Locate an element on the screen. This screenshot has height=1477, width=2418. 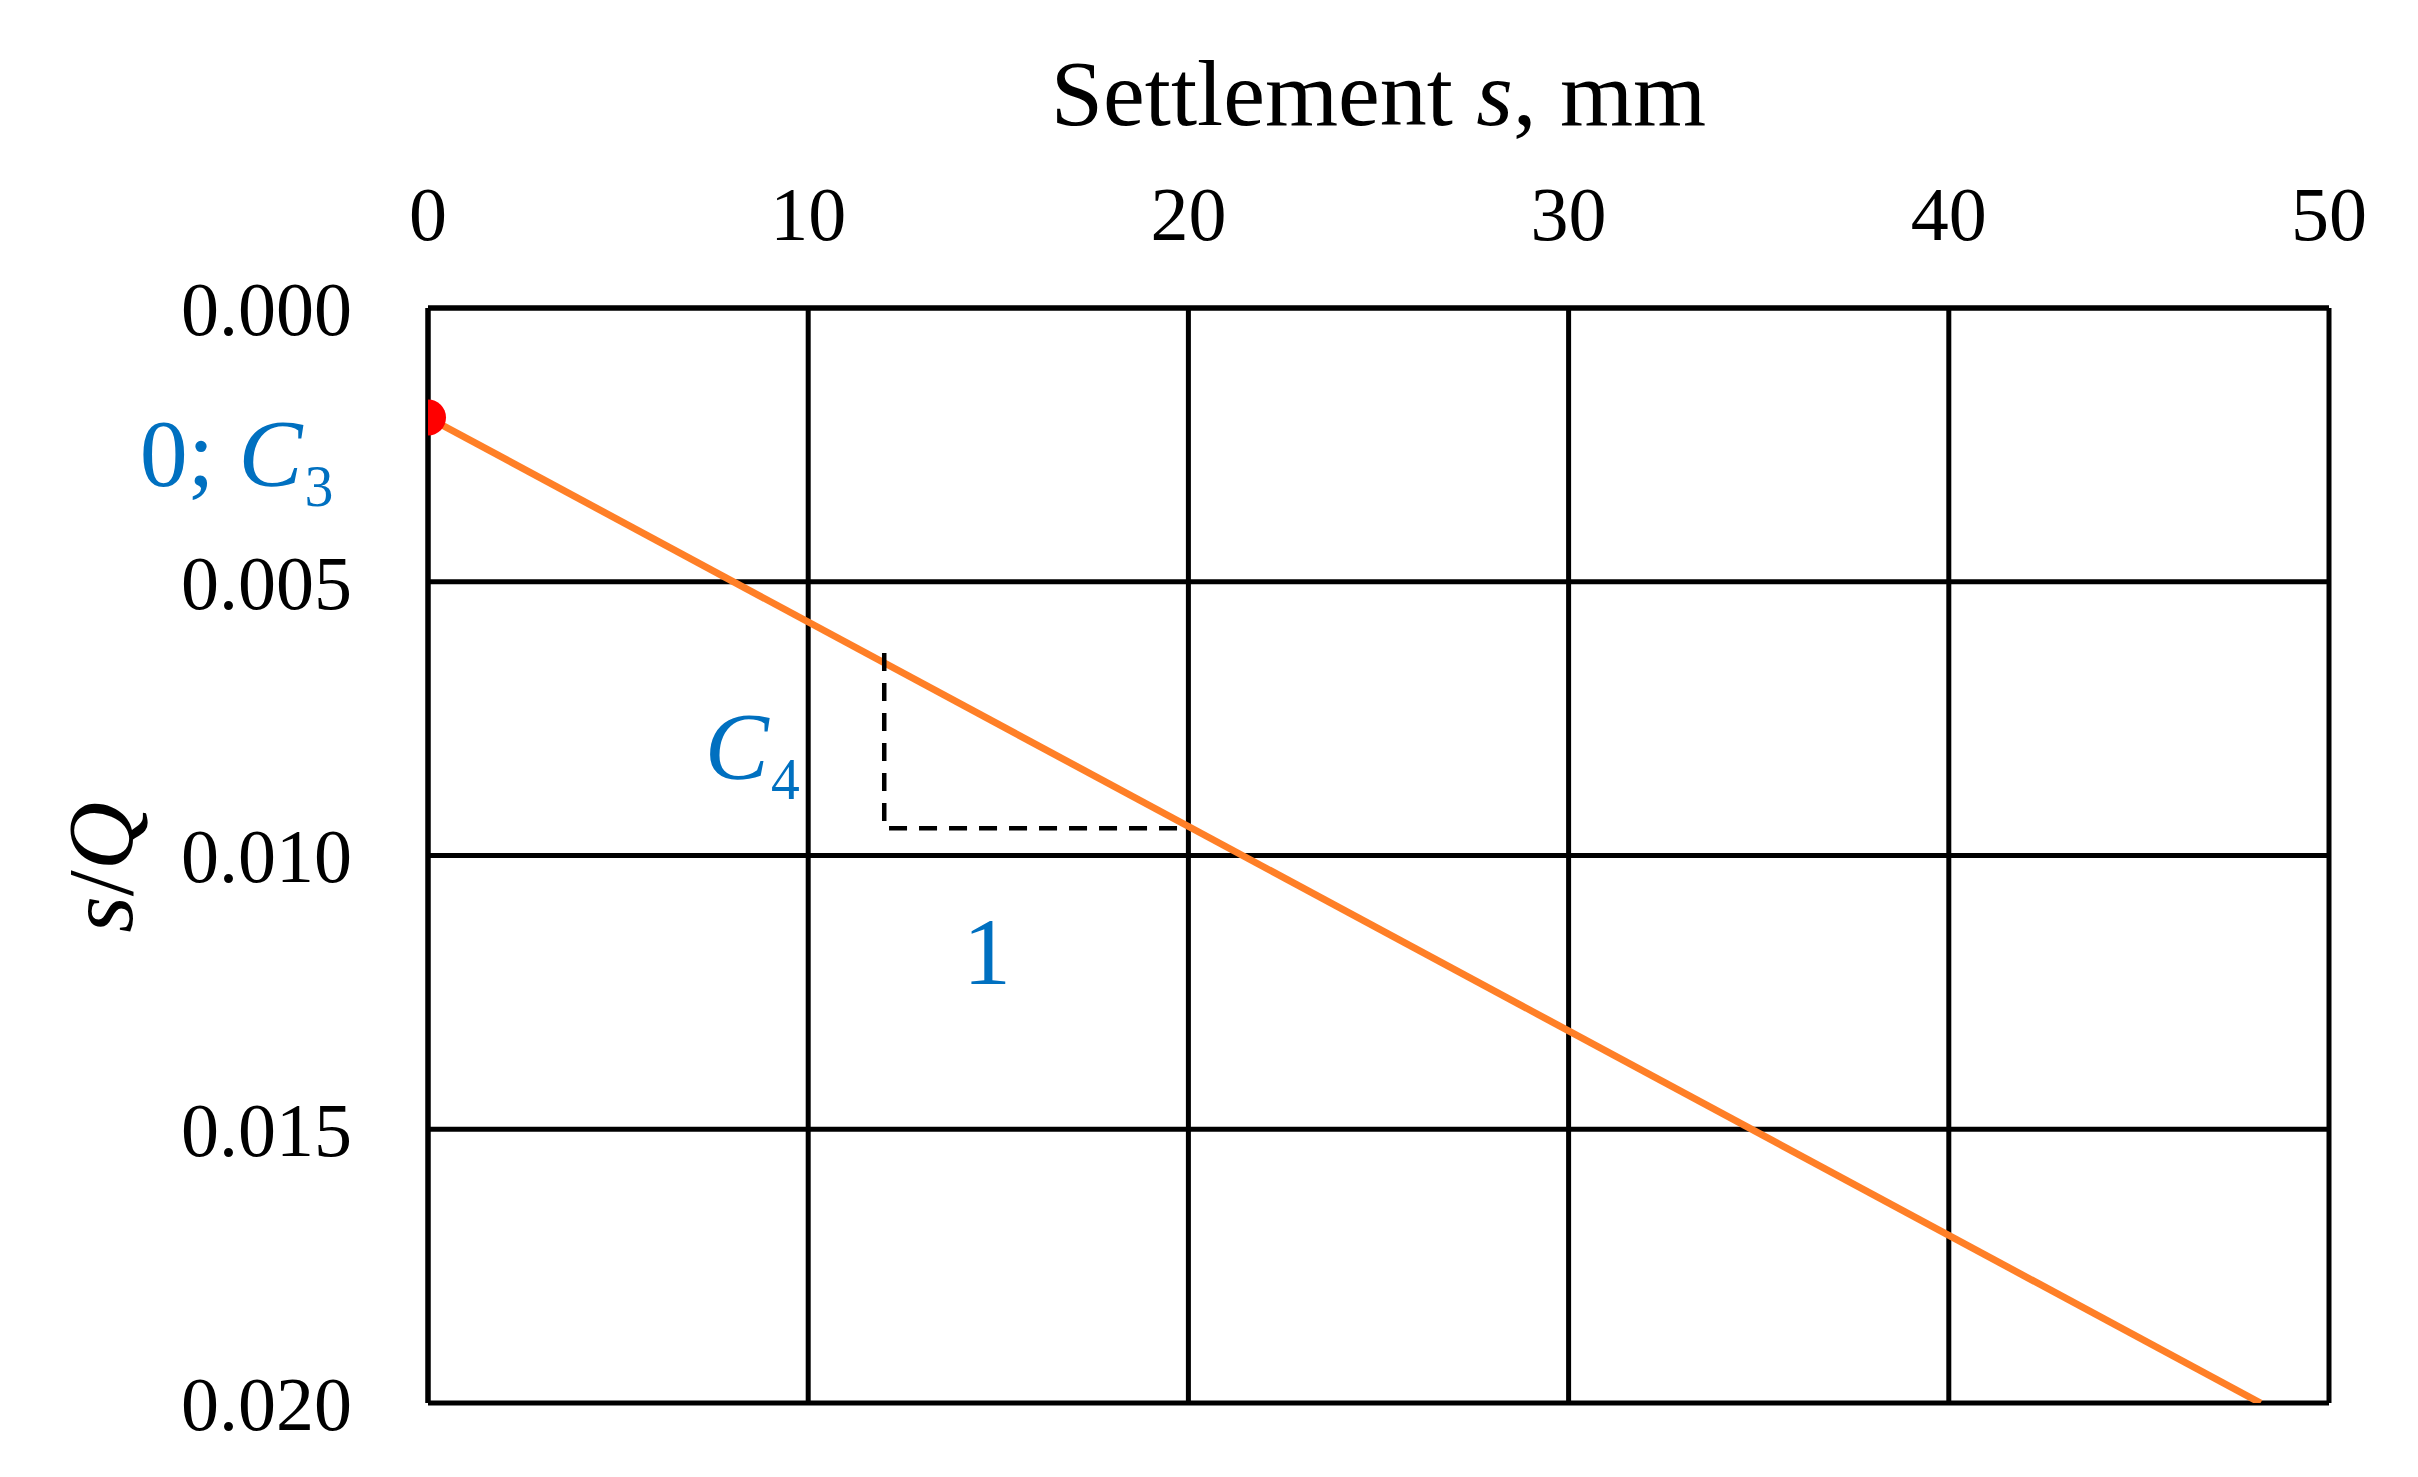
annotation: C₄ is located at coordinates (753, 746).